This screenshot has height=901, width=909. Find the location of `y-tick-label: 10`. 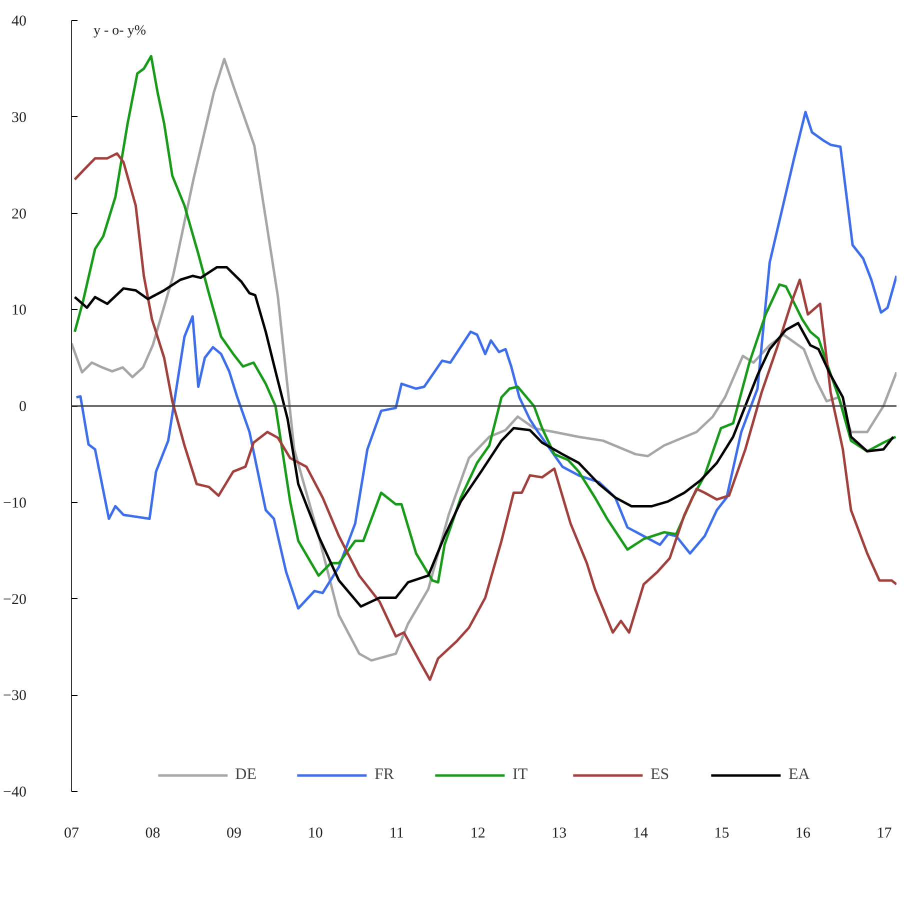

y-tick-label: 10 is located at coordinates (19, 310).